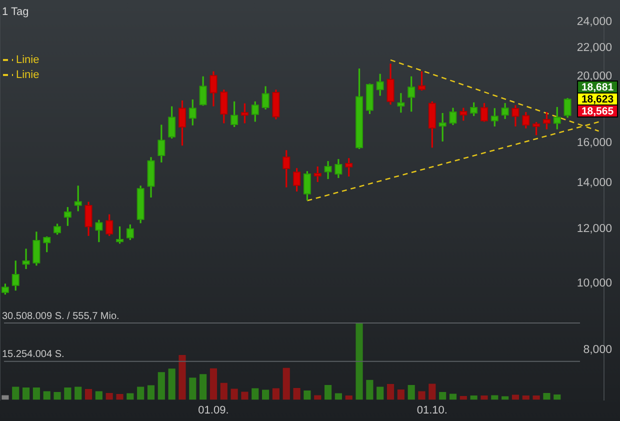 The image size is (620, 421). I want to click on y-tick-label: 10,000, so click(594, 283).